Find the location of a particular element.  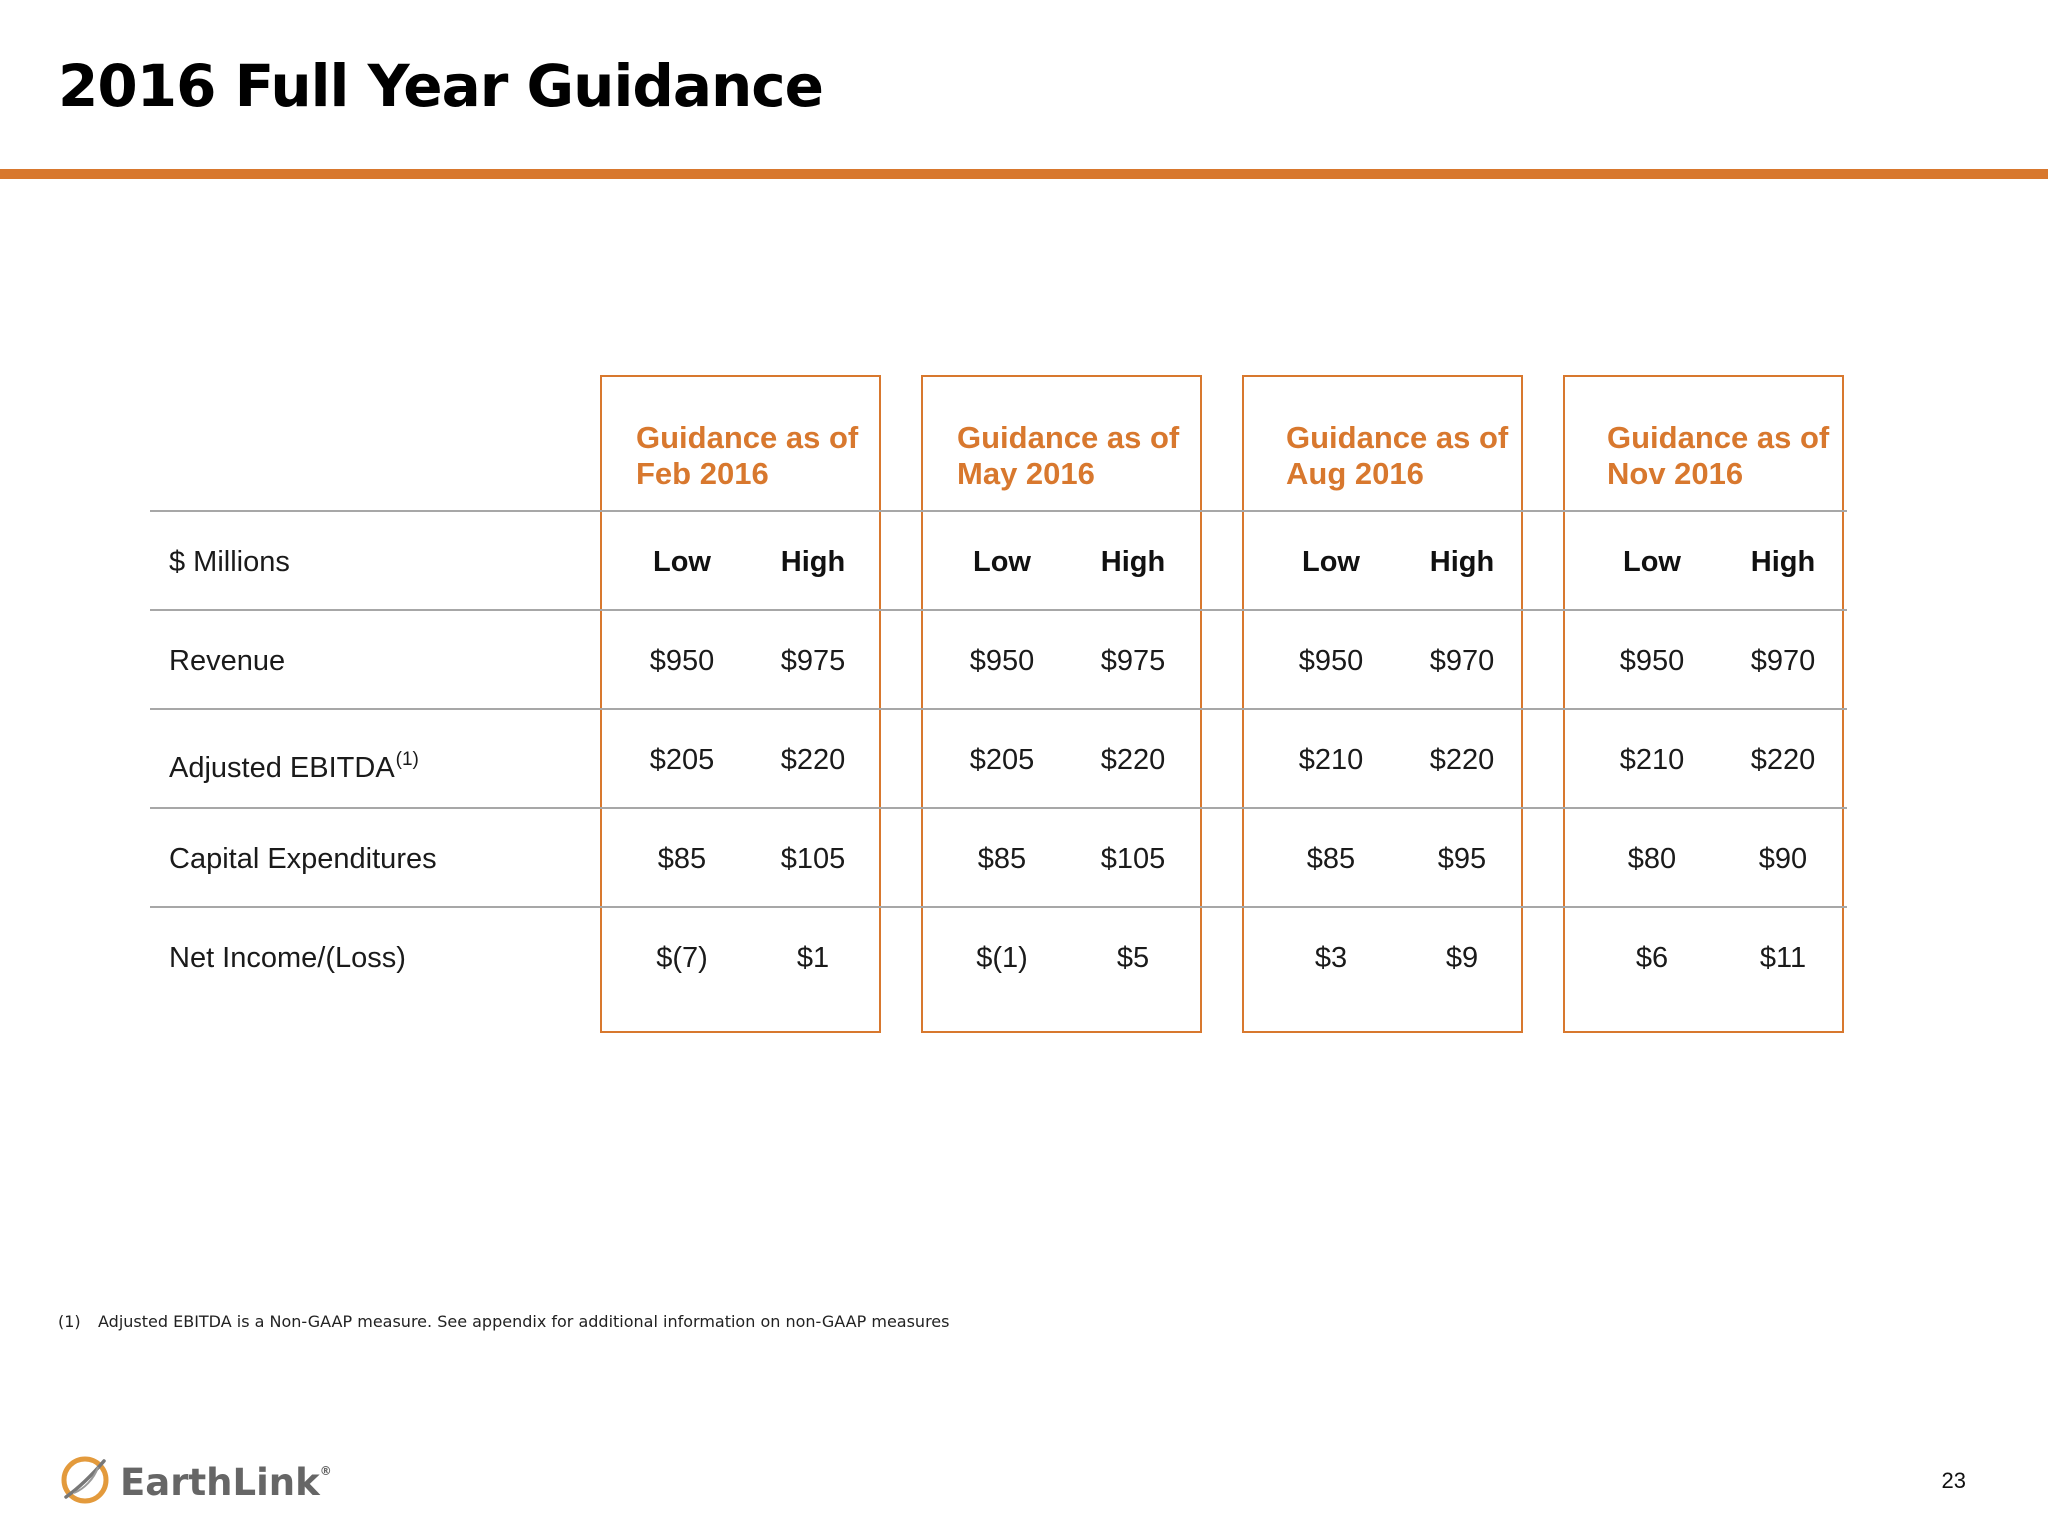

table-cell: $9 is located at coordinates (1462, 958).